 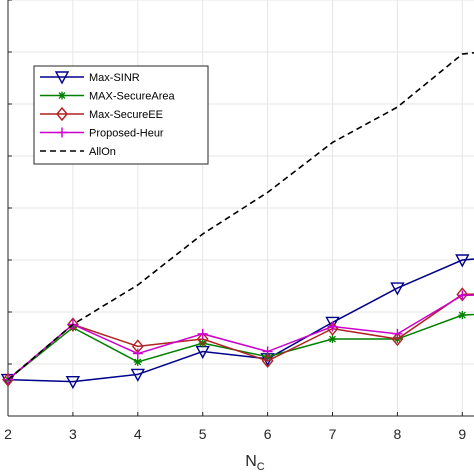 What do you see at coordinates (138, 434) in the screenshot?
I see `x-tick-label: 4` at bounding box center [138, 434].